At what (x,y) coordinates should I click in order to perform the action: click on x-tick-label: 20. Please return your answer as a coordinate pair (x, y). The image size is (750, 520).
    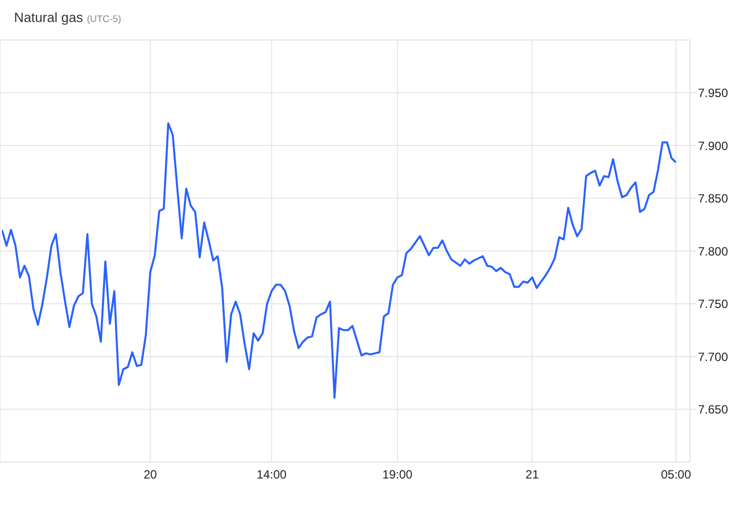
    Looking at the image, I should click on (151, 475).